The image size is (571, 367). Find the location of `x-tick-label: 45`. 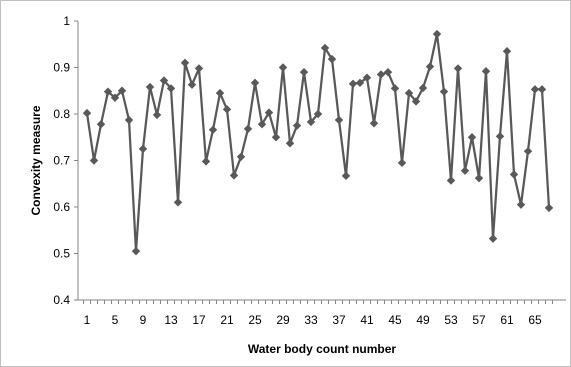

x-tick-label: 45 is located at coordinates (395, 320).